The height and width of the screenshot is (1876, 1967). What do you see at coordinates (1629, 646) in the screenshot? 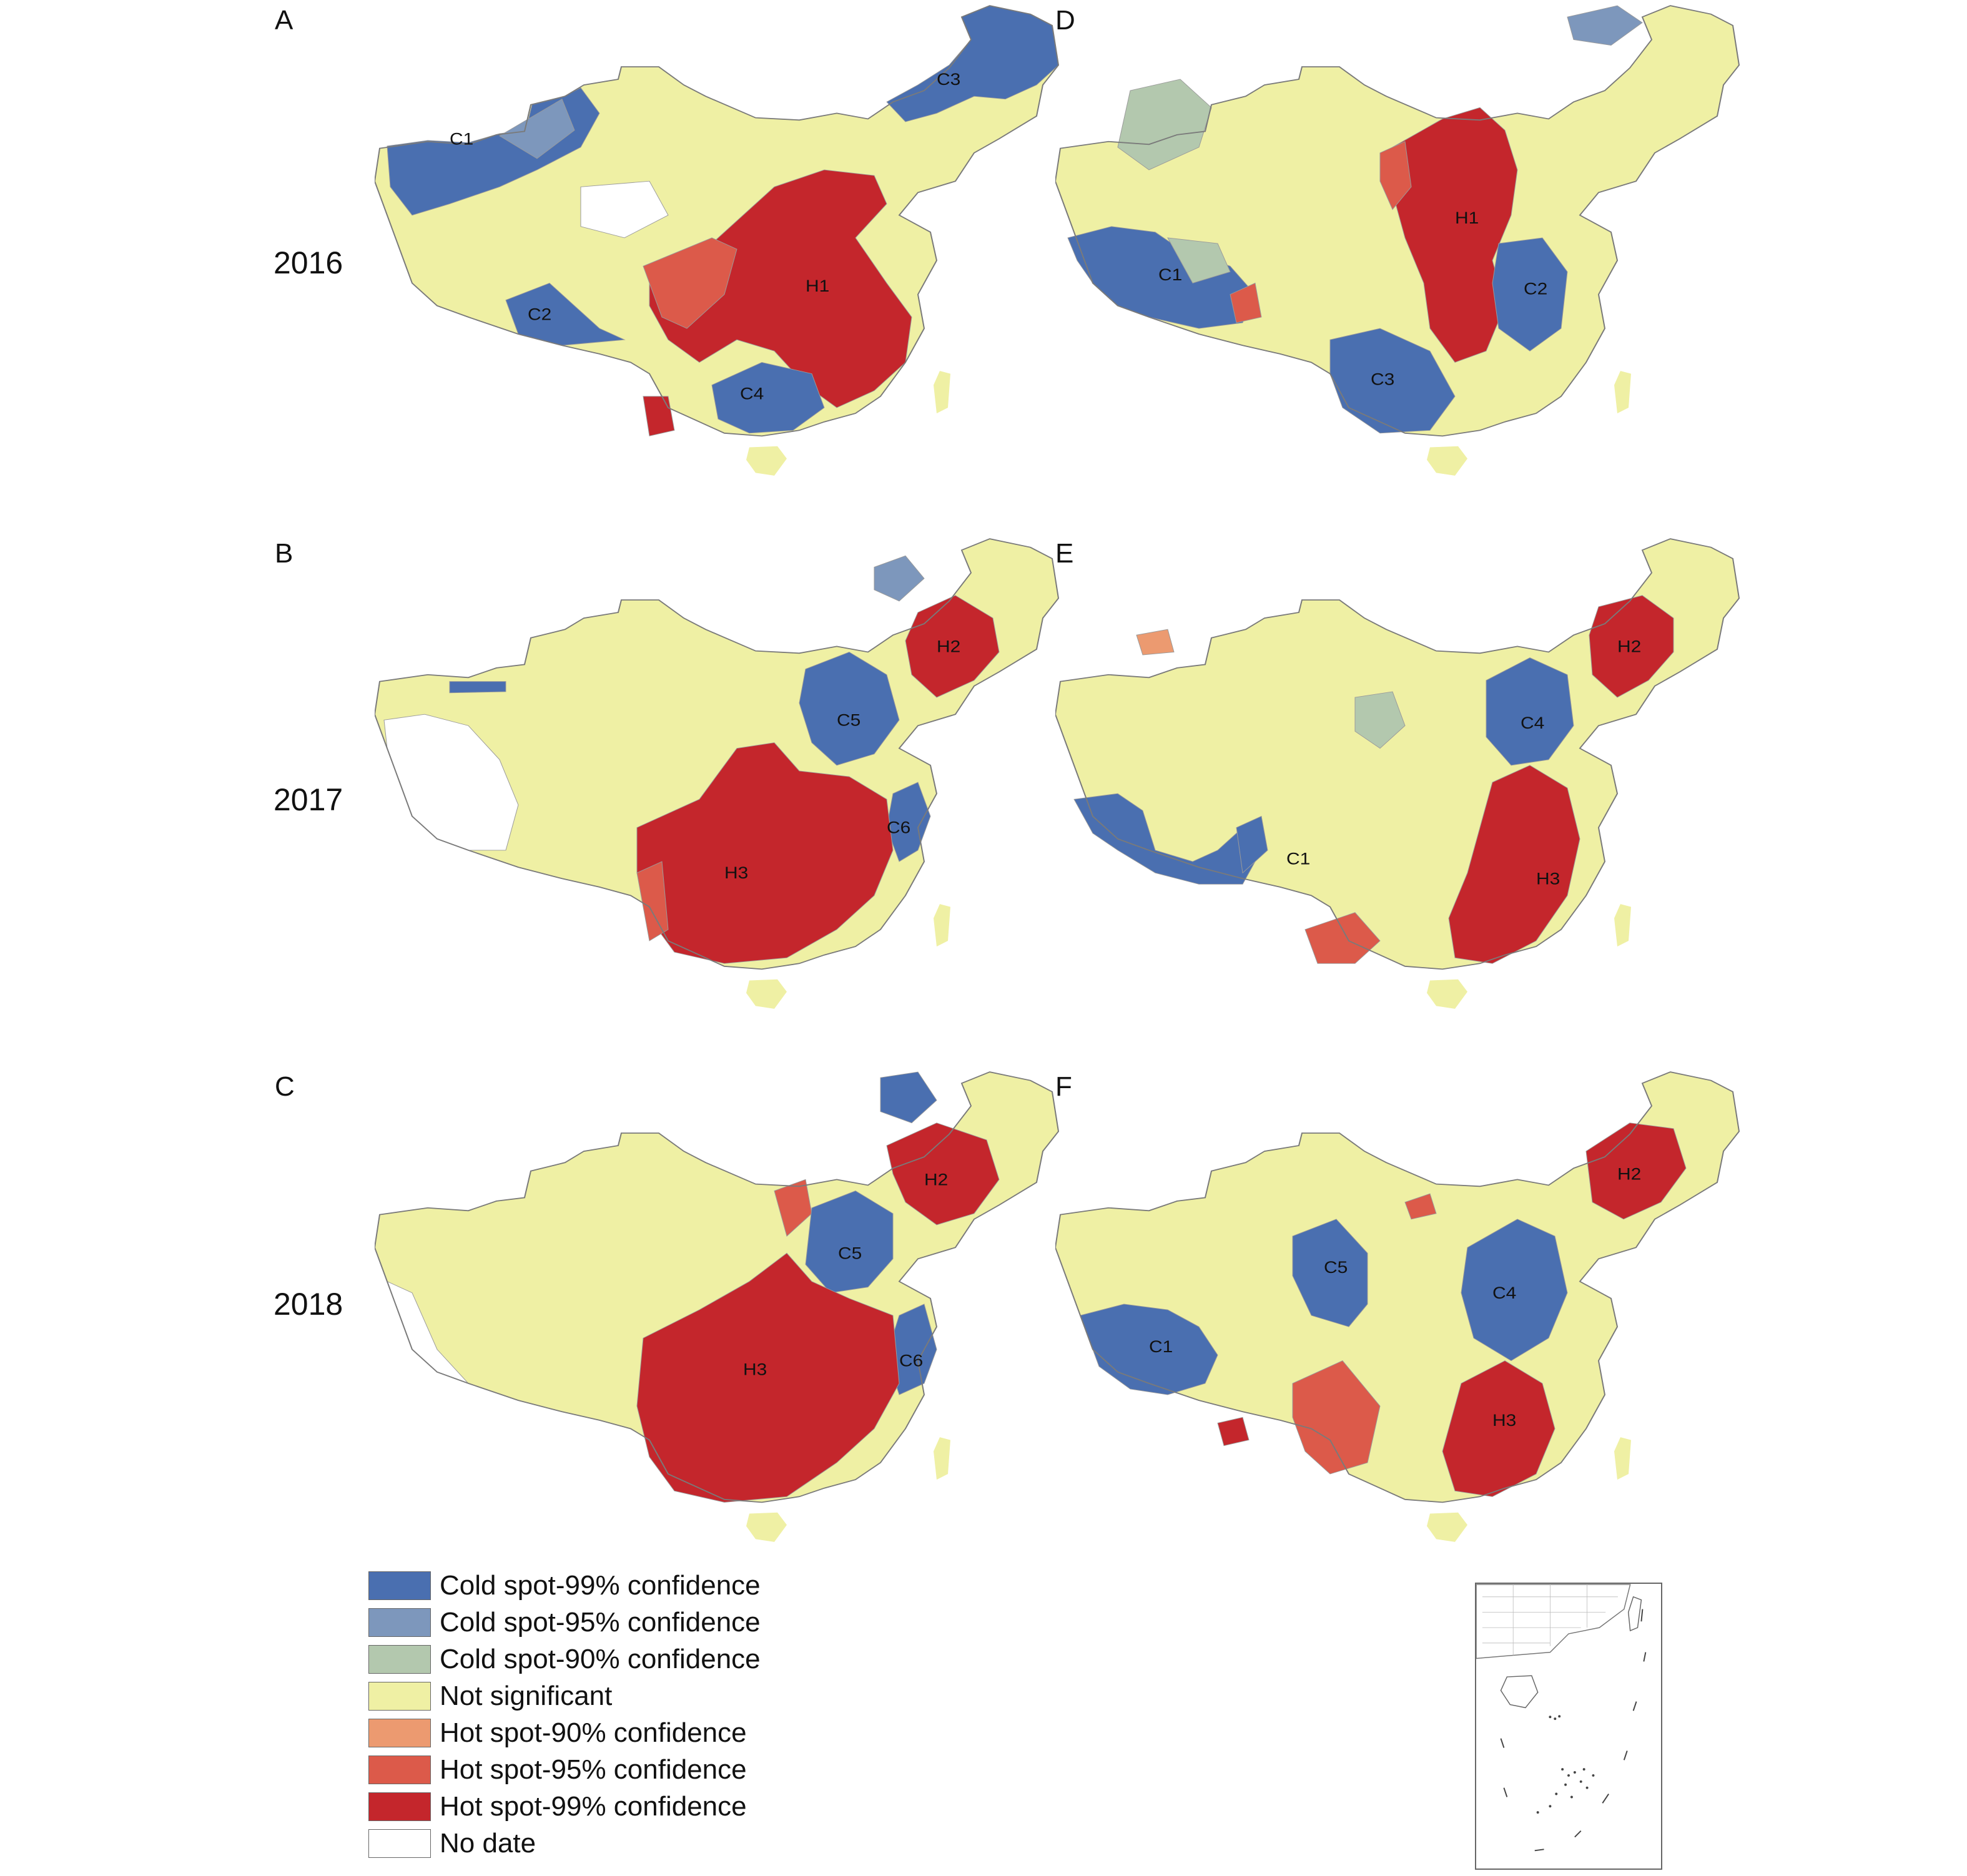
I see `cluster-label-e-h2: H2` at bounding box center [1629, 646].